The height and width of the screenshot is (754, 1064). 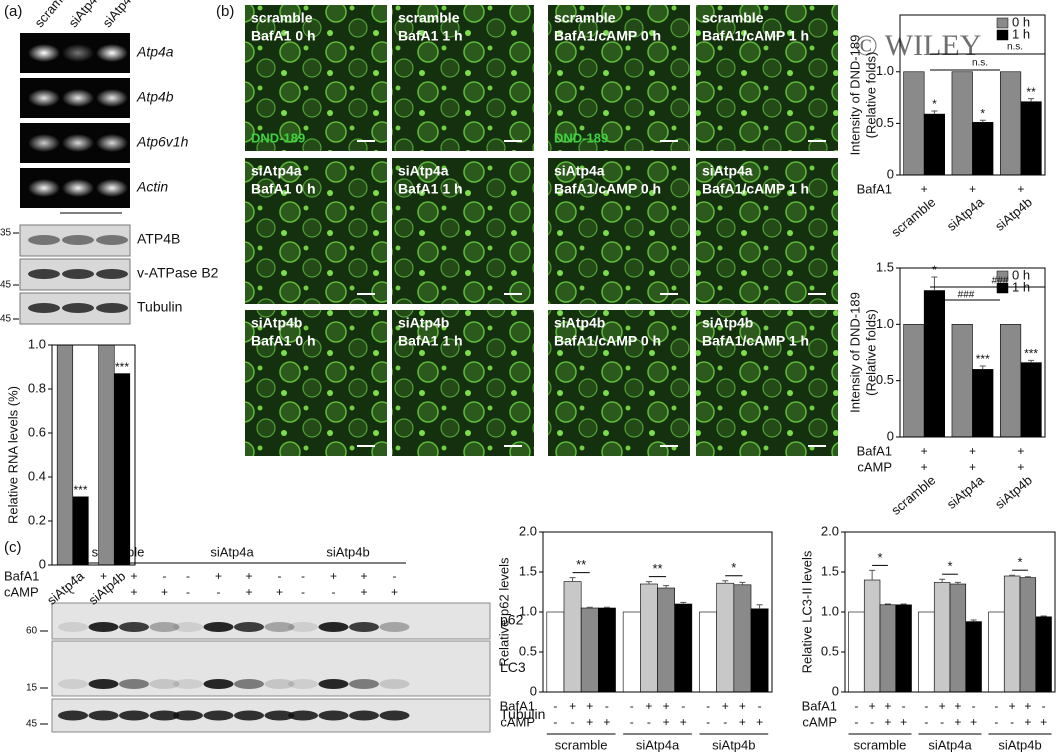 What do you see at coordinates (155, 97) in the screenshot?
I see `gel-label: Atp4b` at bounding box center [155, 97].